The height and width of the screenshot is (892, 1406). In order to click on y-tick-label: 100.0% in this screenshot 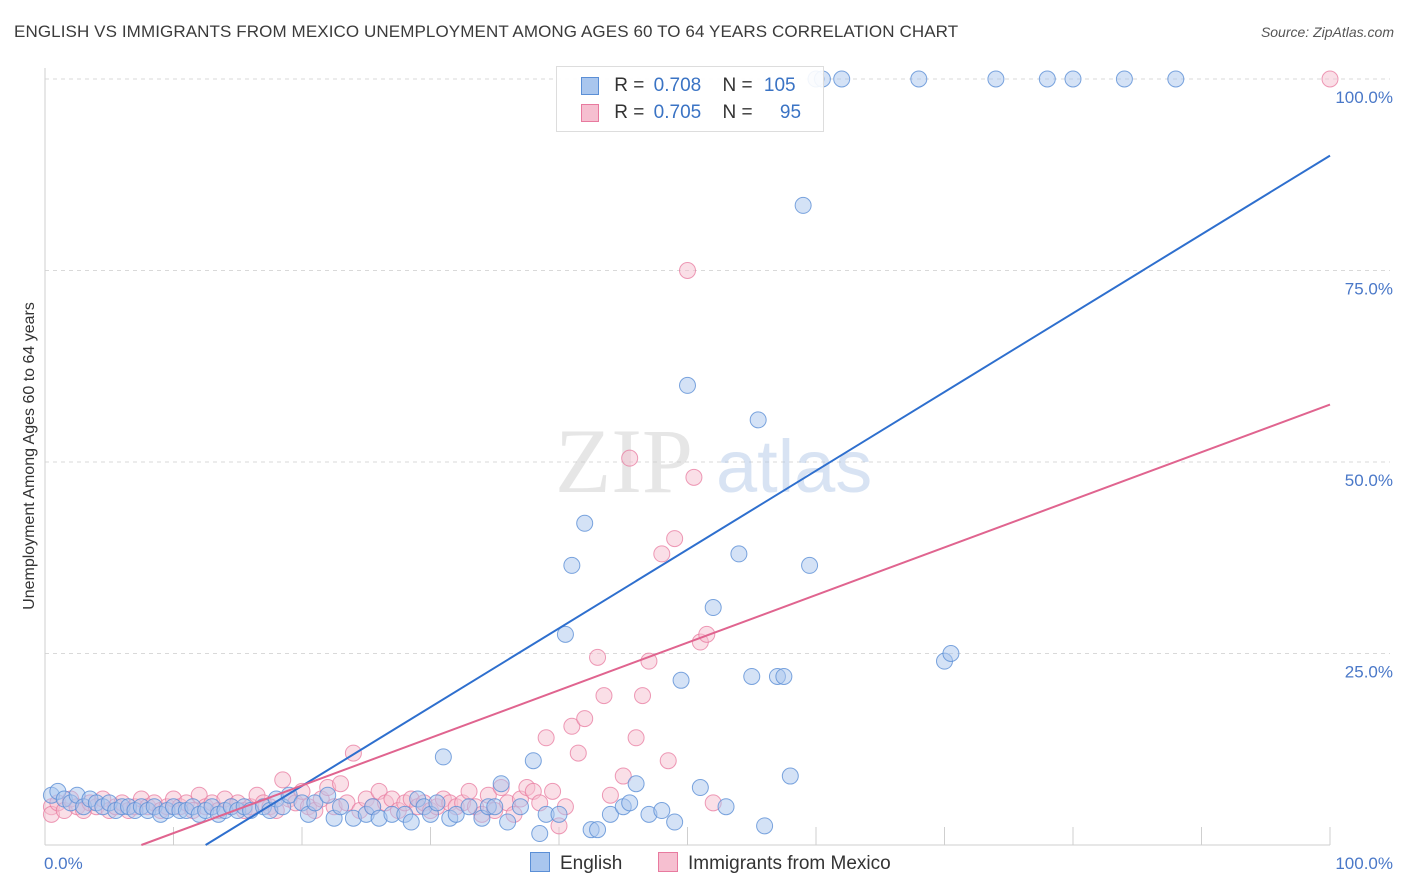, I will do `click(1364, 97)`.